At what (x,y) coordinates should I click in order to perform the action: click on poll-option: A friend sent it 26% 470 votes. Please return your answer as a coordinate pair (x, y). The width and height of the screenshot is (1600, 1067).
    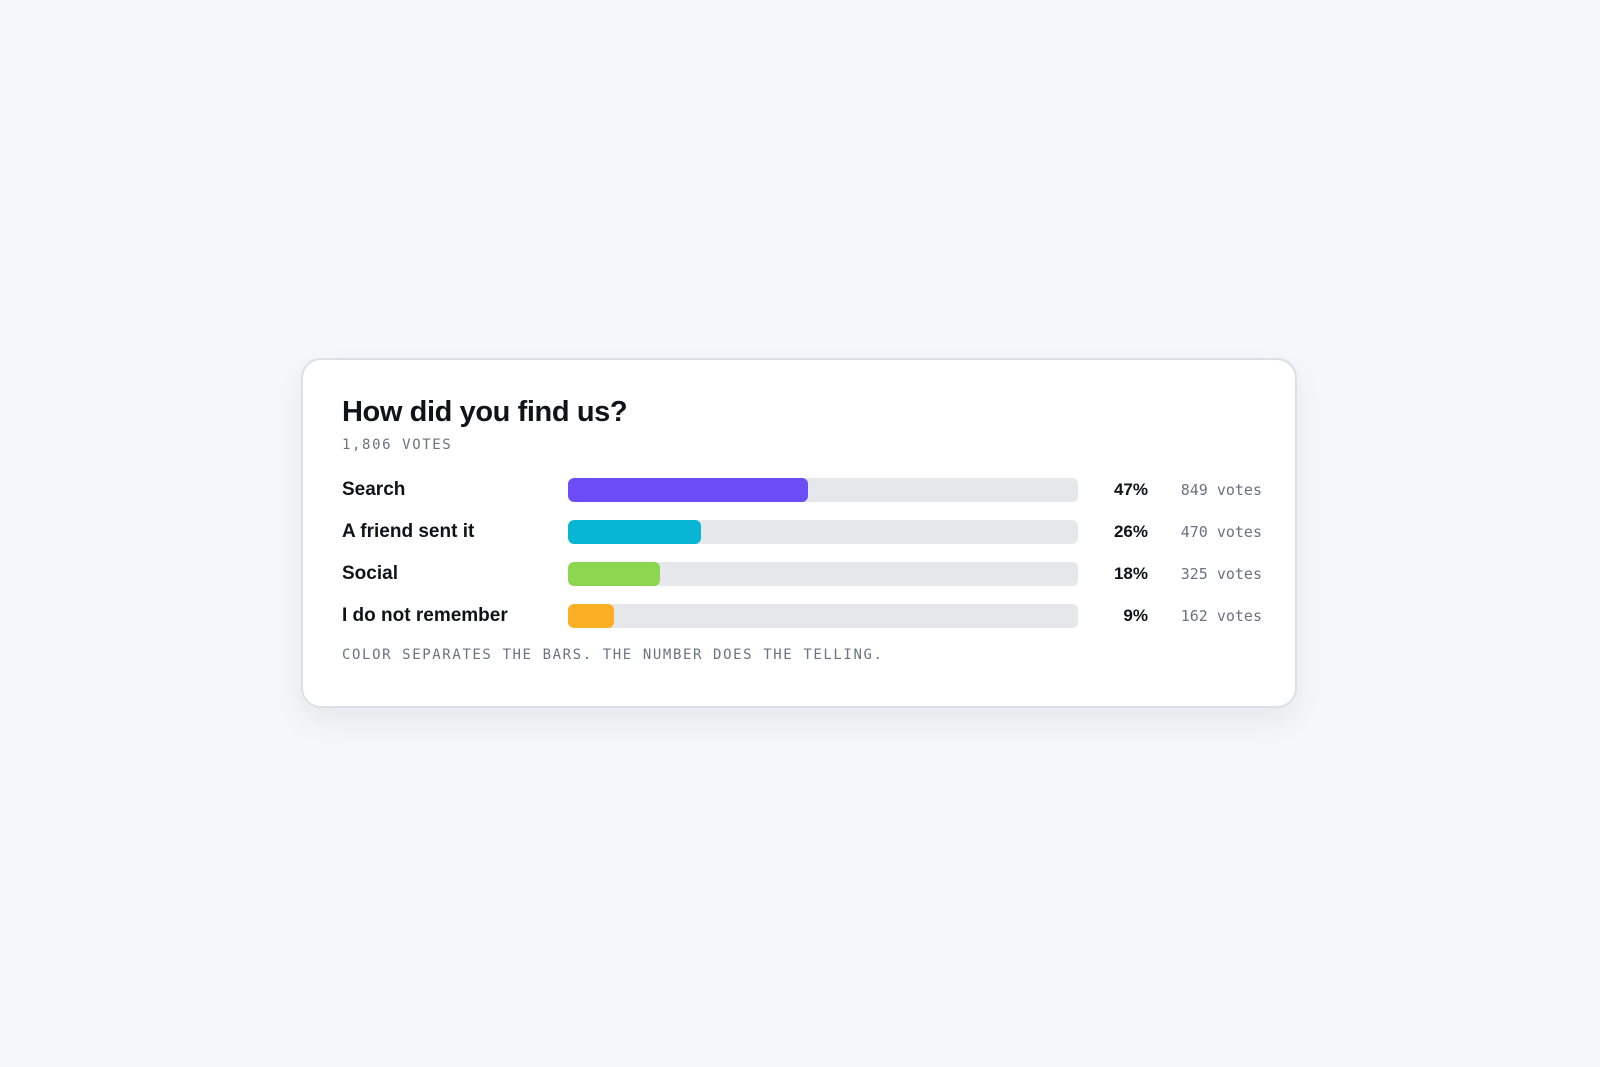
    Looking at the image, I should click on (802, 532).